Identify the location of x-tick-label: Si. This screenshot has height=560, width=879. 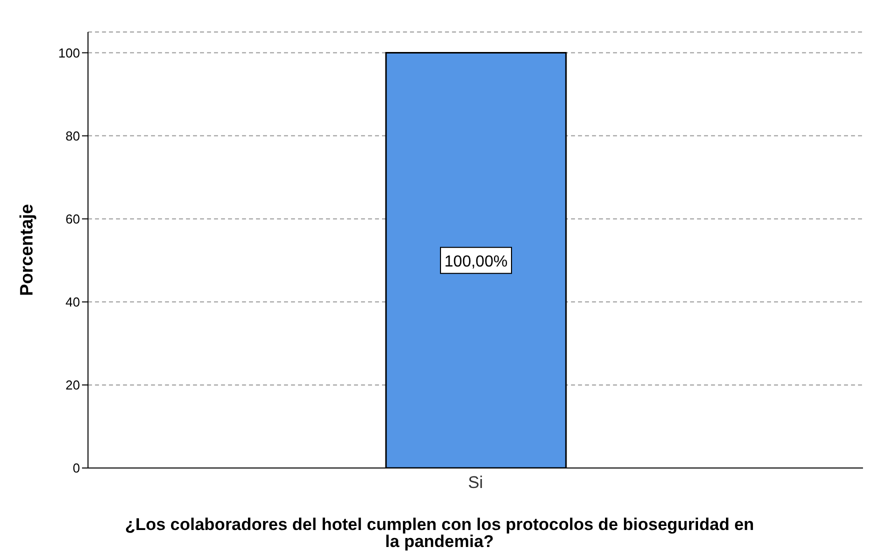
(476, 482).